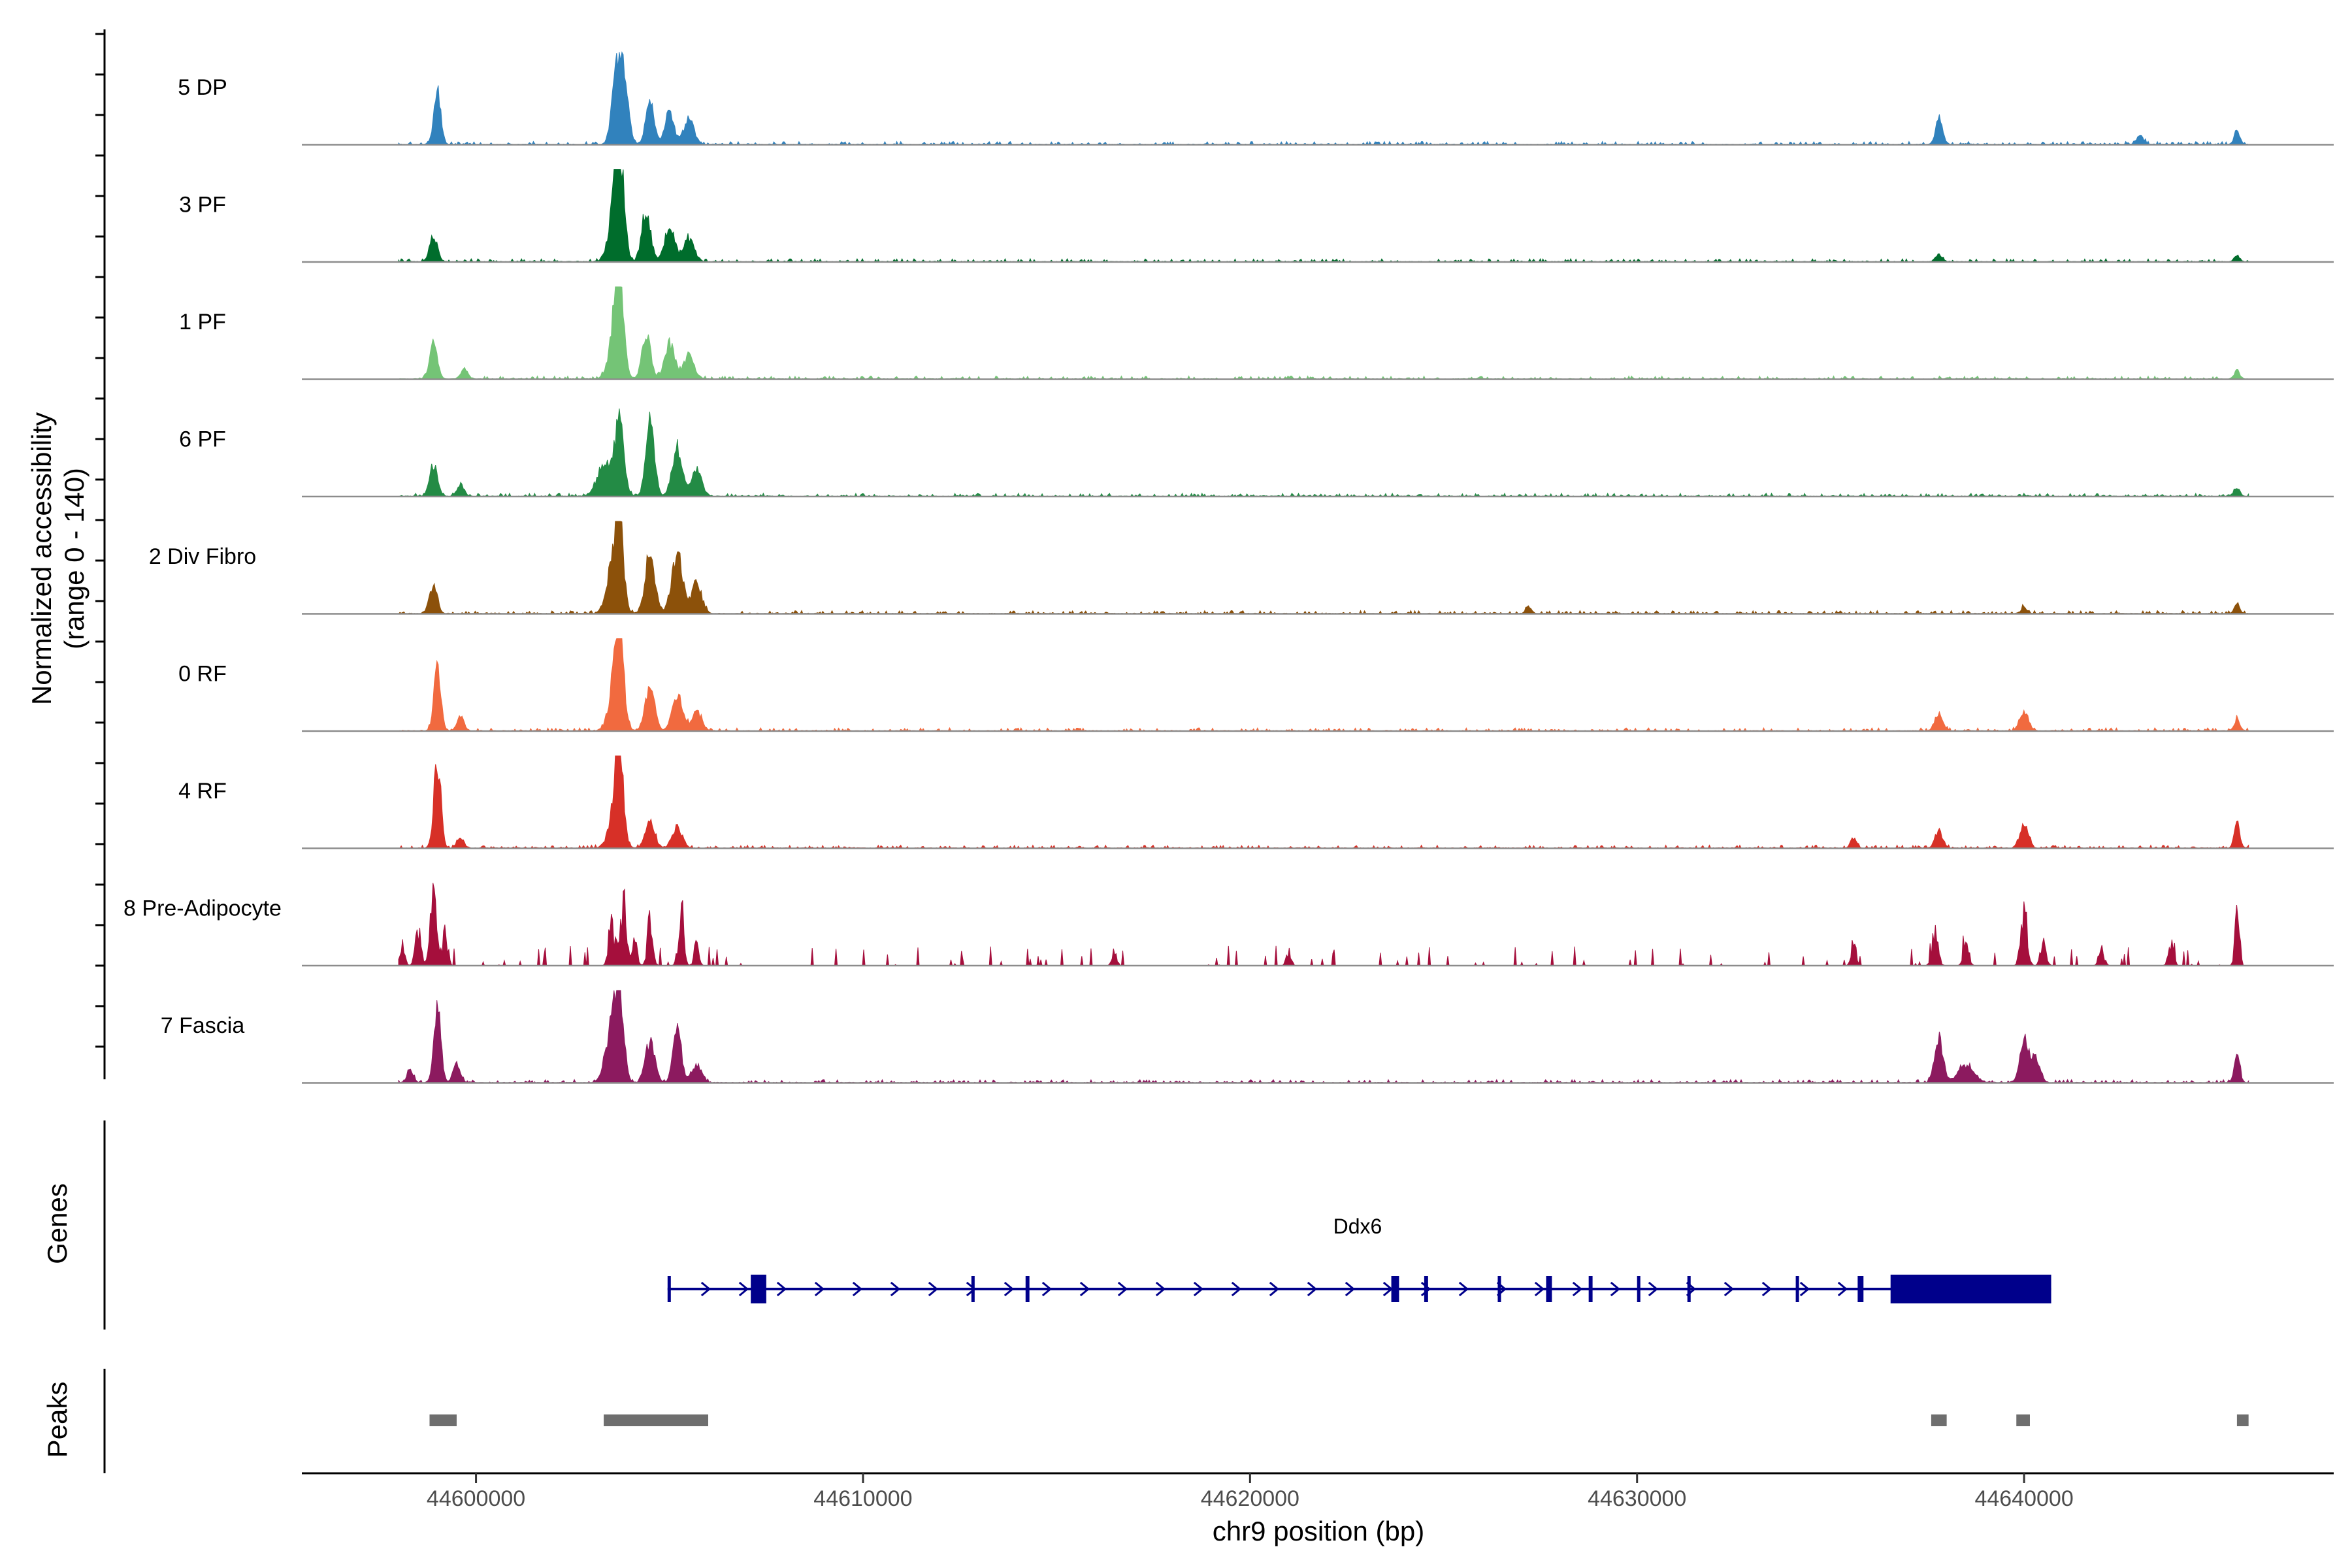 The image size is (2352, 1568). What do you see at coordinates (58, 558) in the screenshot?
I see `y-axis-title-group: Normalized accessibility (range 0 - 140)` at bounding box center [58, 558].